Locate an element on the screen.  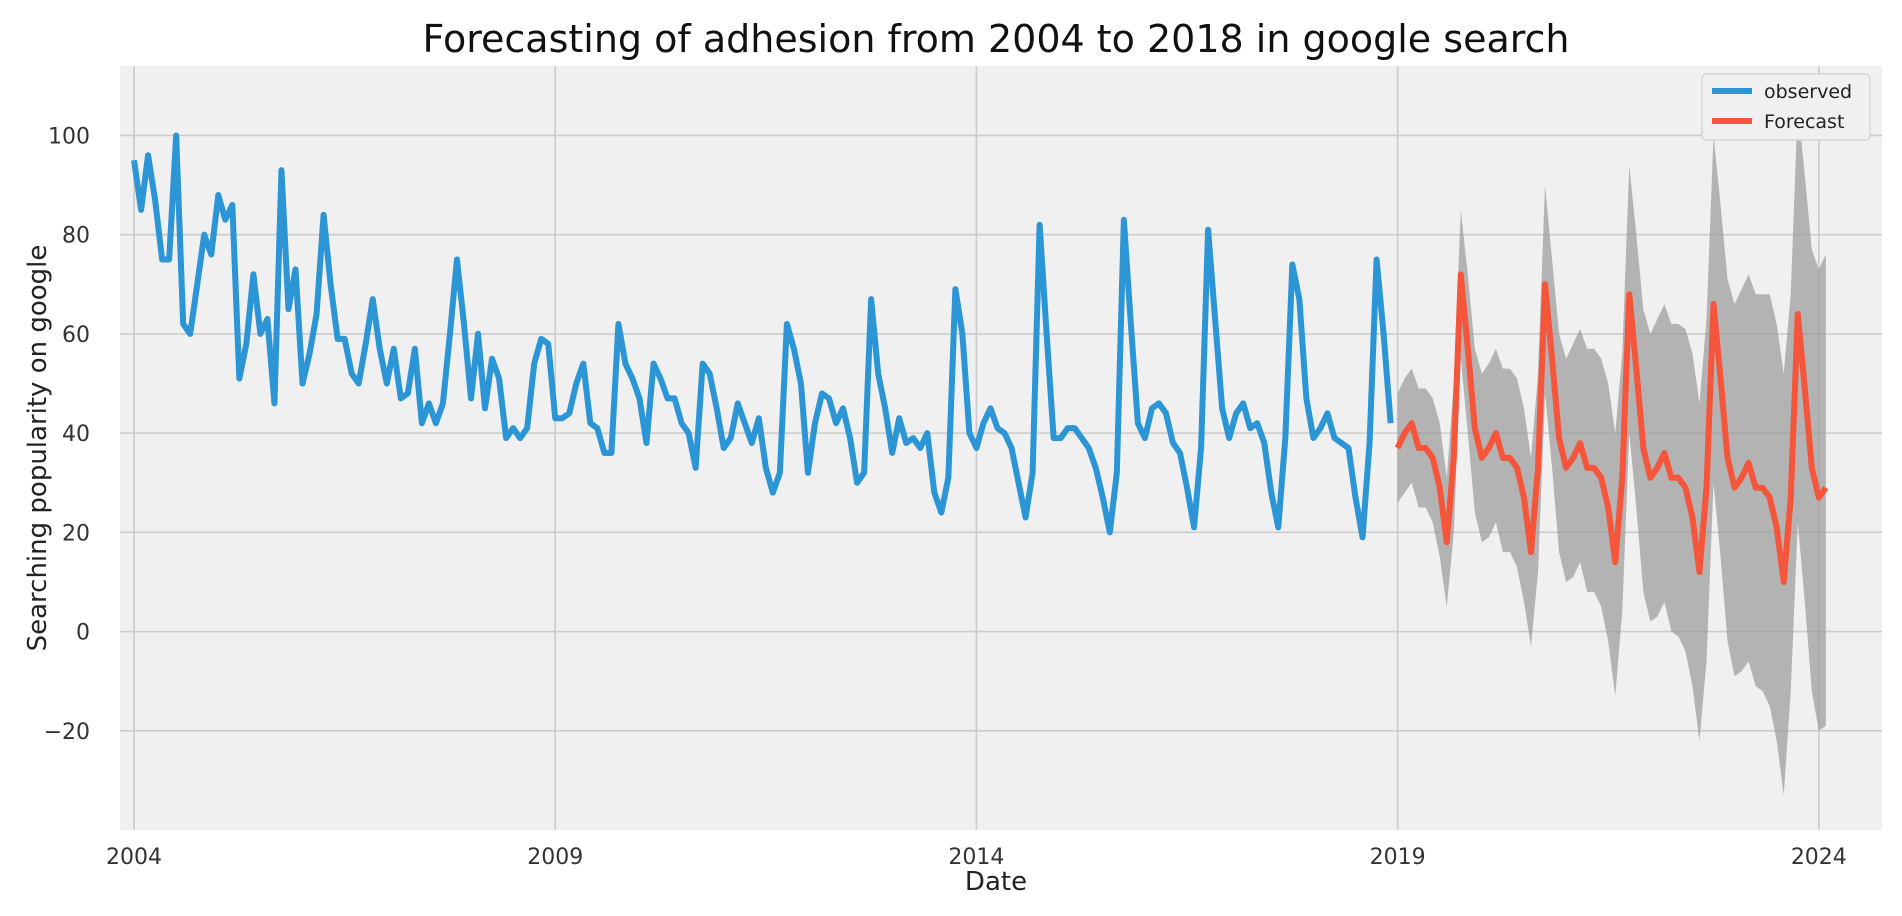
y-tick-label: 0 is located at coordinates (83, 633).